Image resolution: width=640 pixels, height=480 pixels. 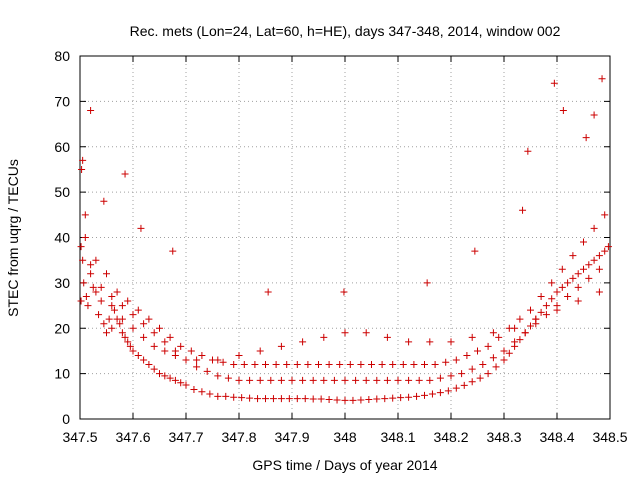 I want to click on y-tick-label: 70, so click(x=62, y=101).